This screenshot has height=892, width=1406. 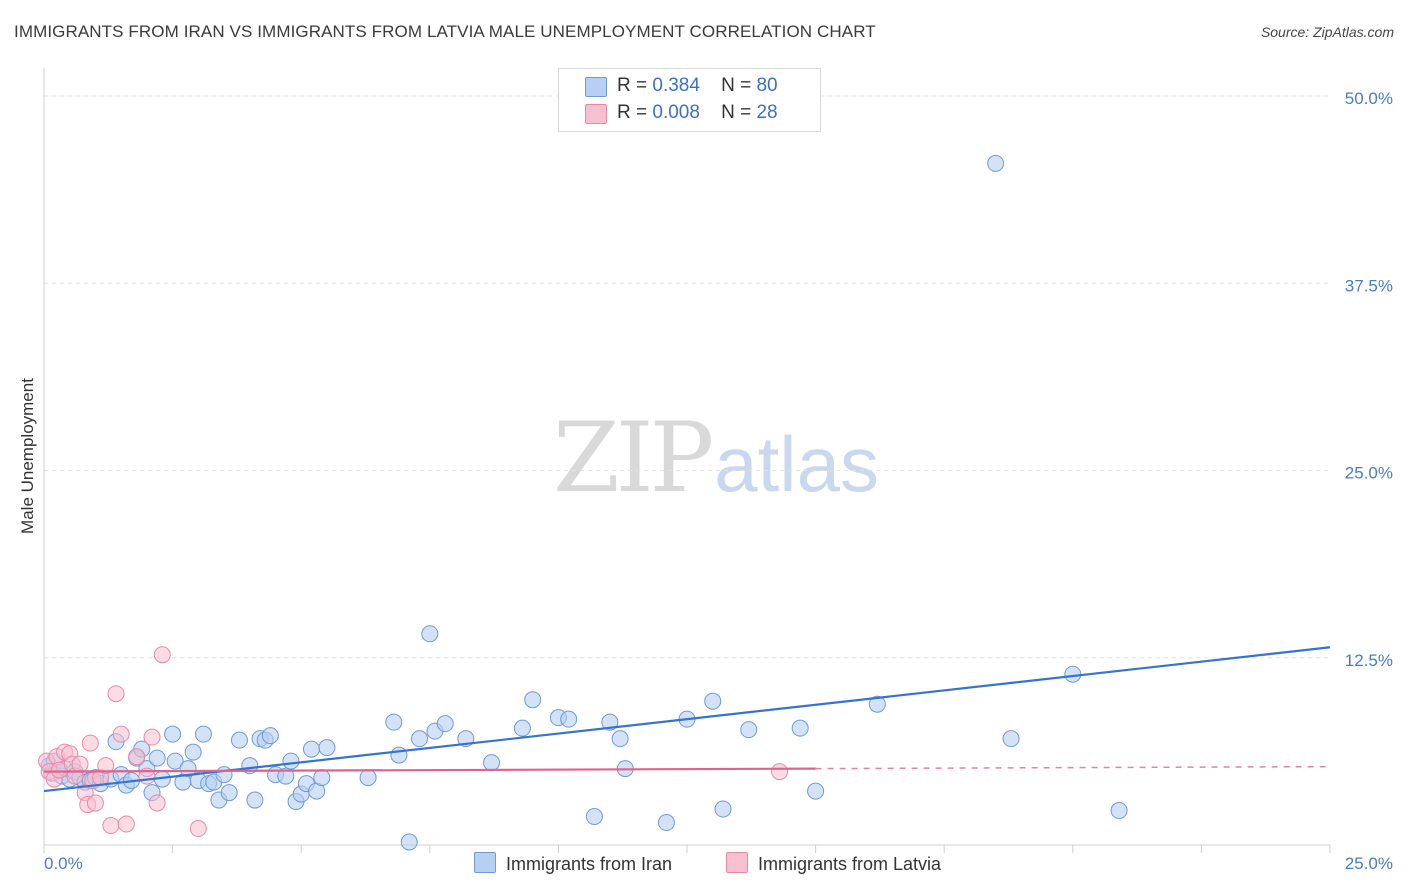 I want to click on bottom-legend-latvia: Immigrants from Latvia, so click(x=833, y=863).